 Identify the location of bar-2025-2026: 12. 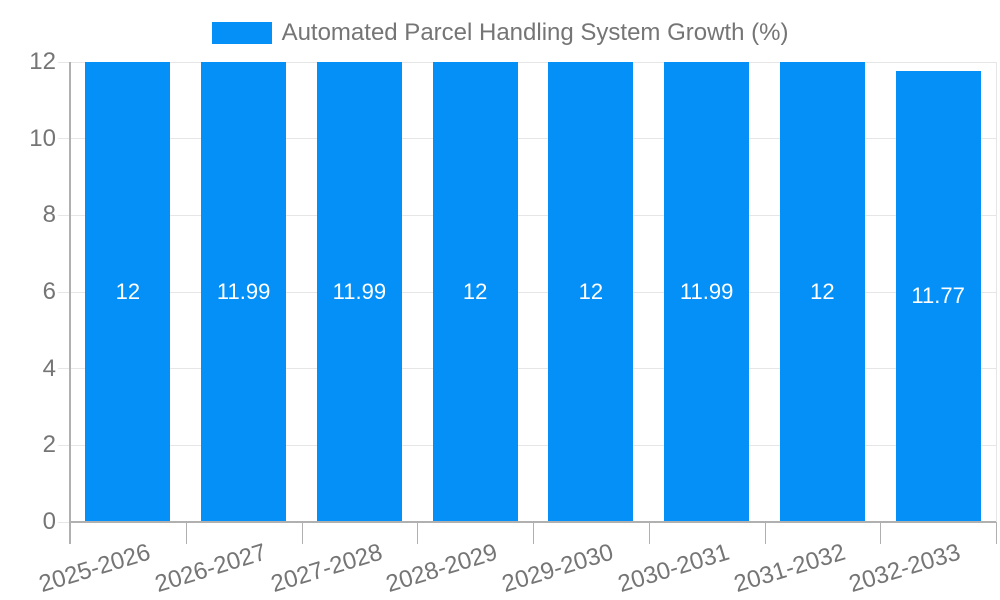
(128, 292).